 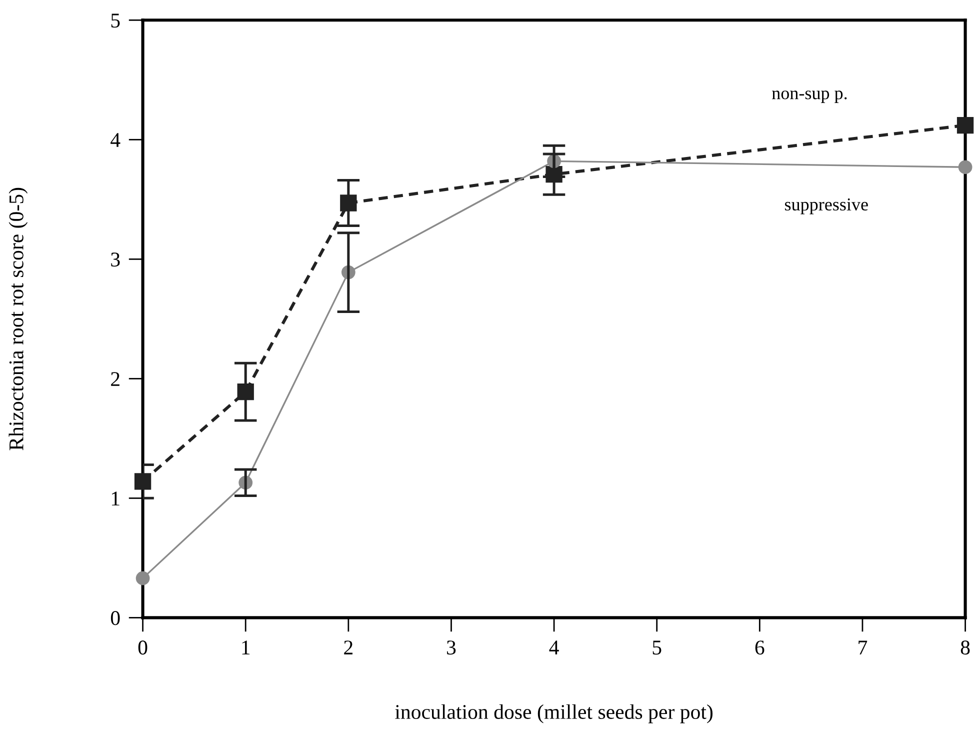 What do you see at coordinates (863, 647) in the screenshot?
I see `x-tick-label: 7` at bounding box center [863, 647].